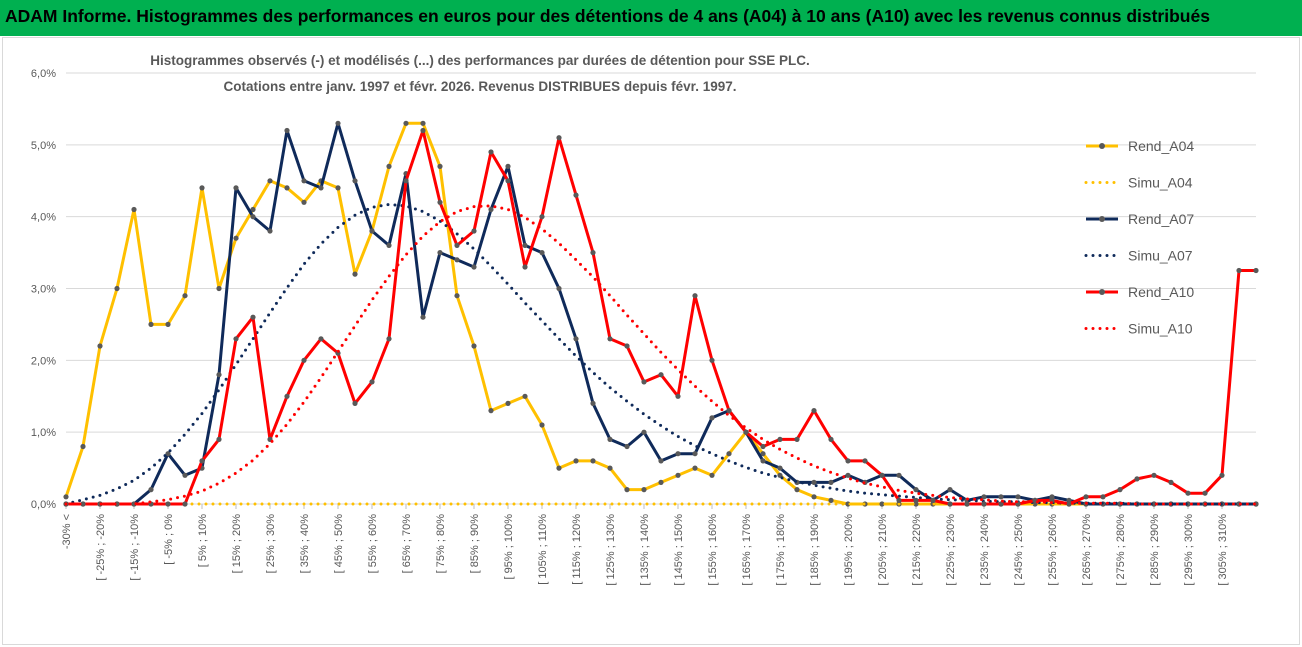 The image size is (1302, 647). I want to click on y-tick-label: 0,0%, so click(43, 505).